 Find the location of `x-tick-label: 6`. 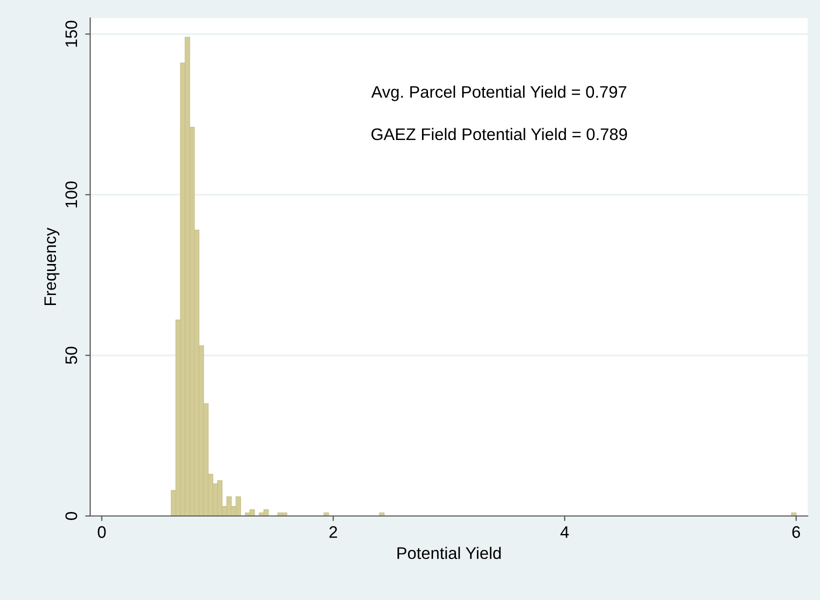

x-tick-label: 6 is located at coordinates (796, 532).